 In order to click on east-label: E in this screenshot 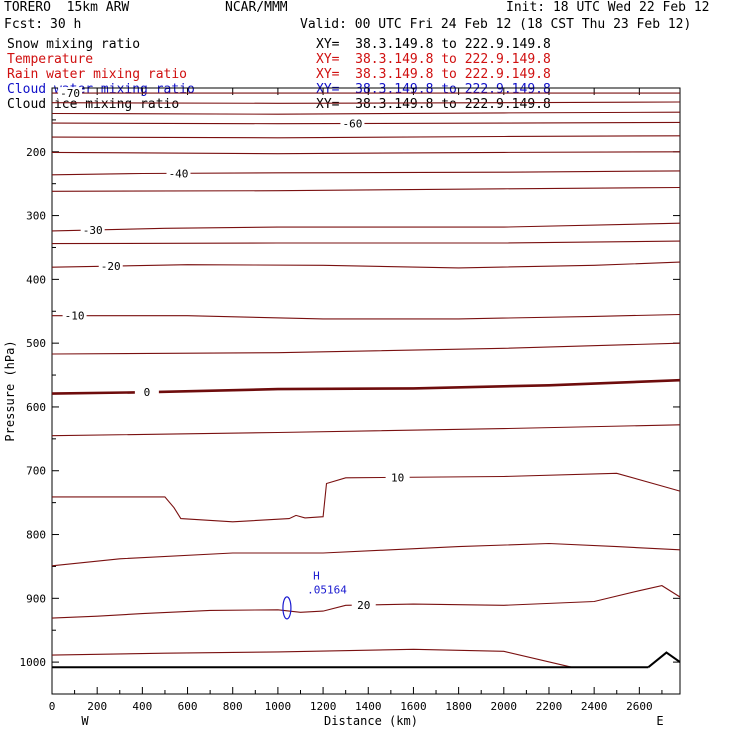, I will do `click(659, 721)`.